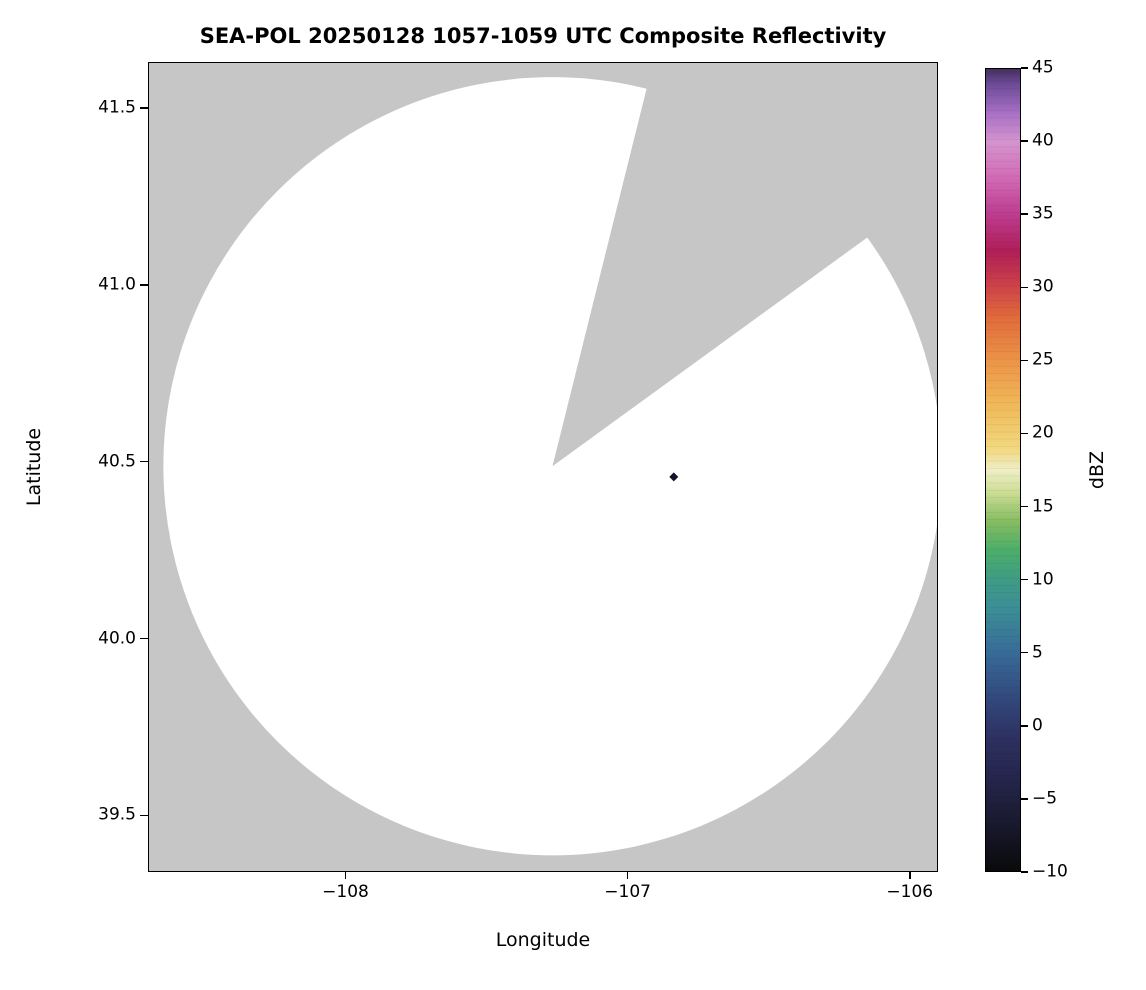 This screenshot has width=1146, height=990. I want to click on colorbar-tick-label: 25, so click(1043, 359).